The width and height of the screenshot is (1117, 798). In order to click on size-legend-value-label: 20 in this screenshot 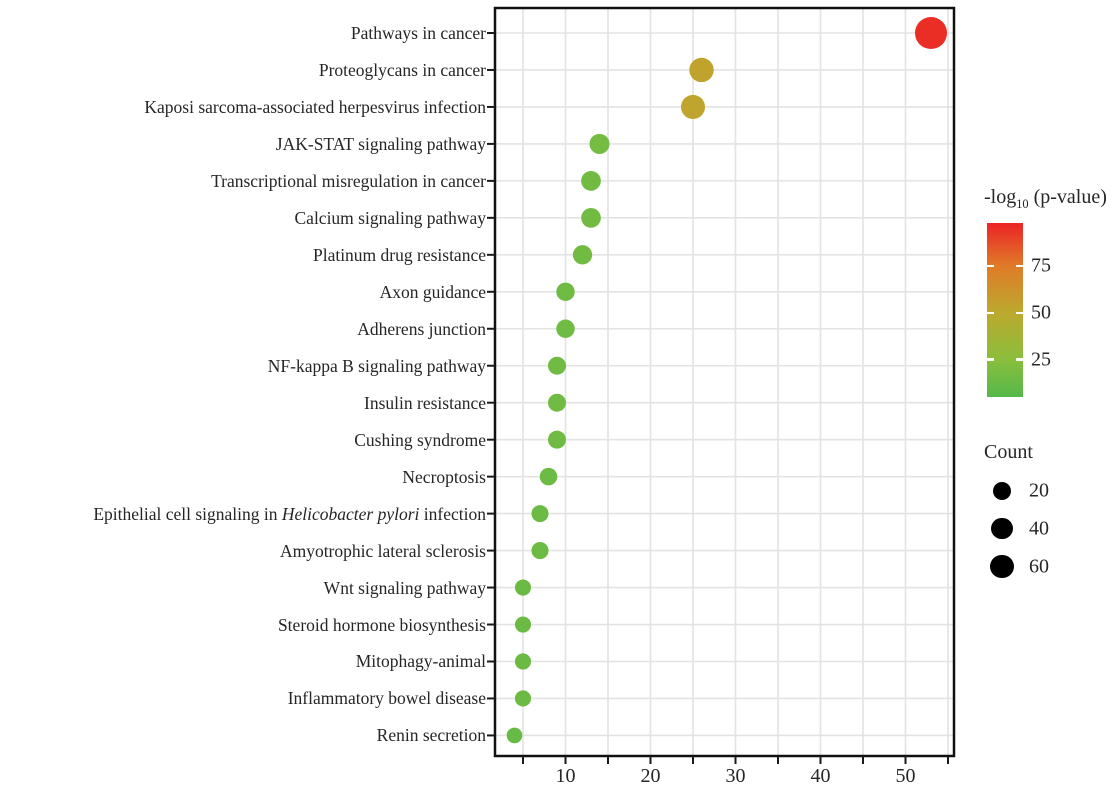, I will do `click(1039, 490)`.